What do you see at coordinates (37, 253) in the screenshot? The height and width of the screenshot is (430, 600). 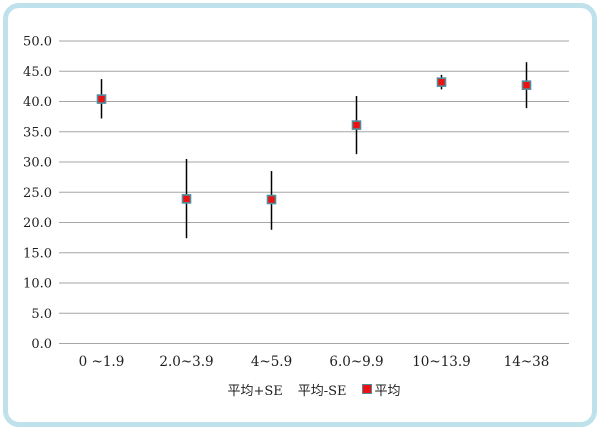 I see `y-tick-label: 15.0` at bounding box center [37, 253].